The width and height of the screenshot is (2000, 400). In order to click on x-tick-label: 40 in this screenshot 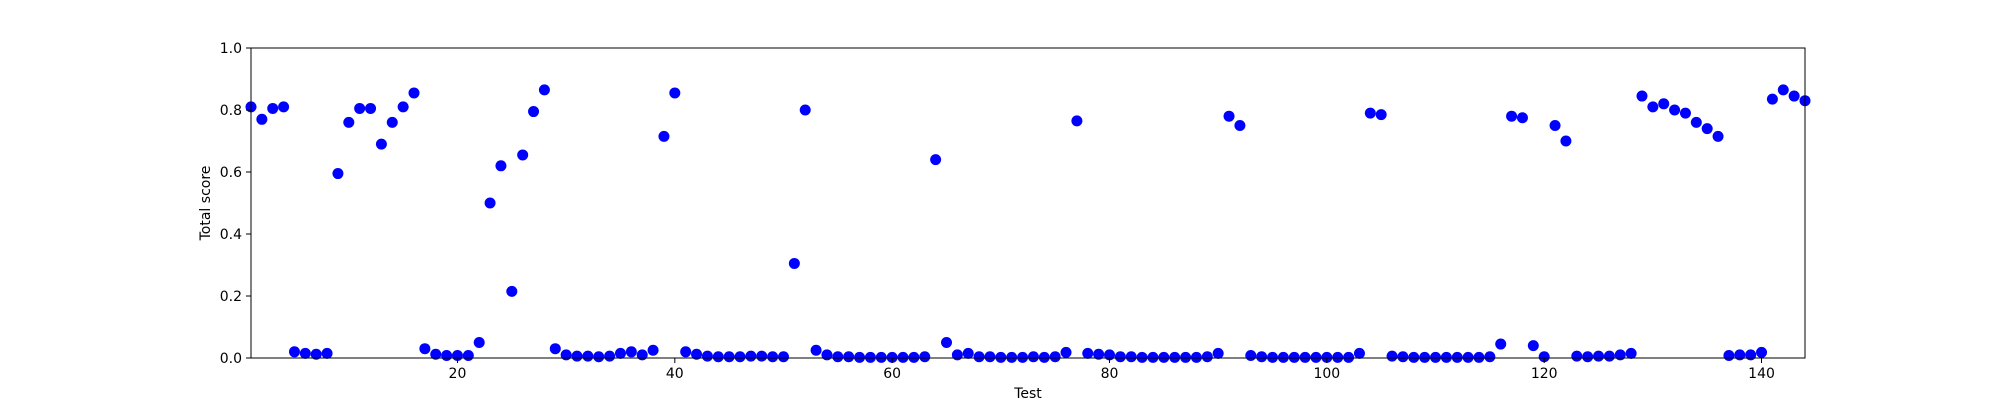, I will do `click(675, 374)`.